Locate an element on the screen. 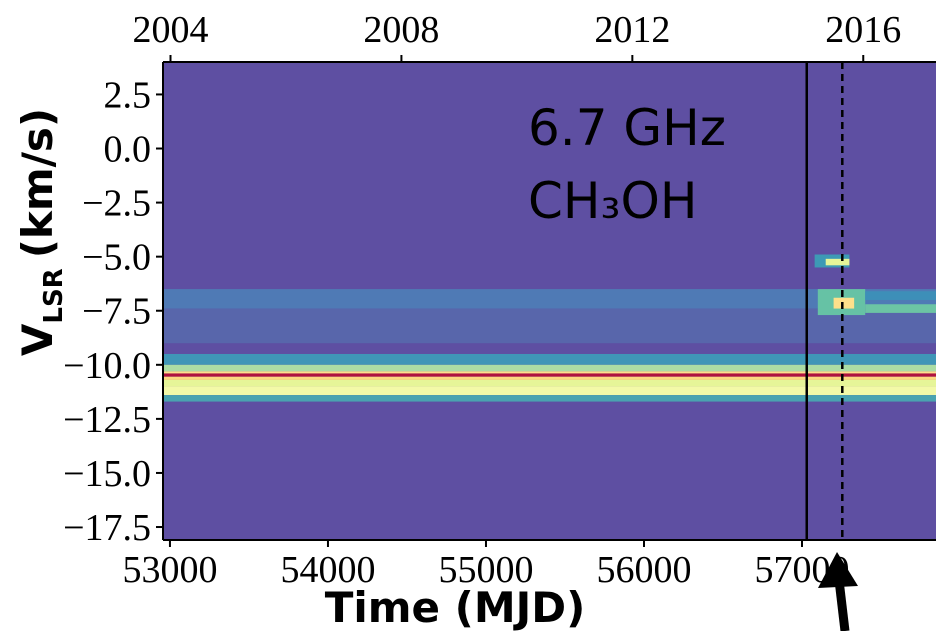 The image size is (936, 631). y-label-sub: LSR is located at coordinates (54, 295).